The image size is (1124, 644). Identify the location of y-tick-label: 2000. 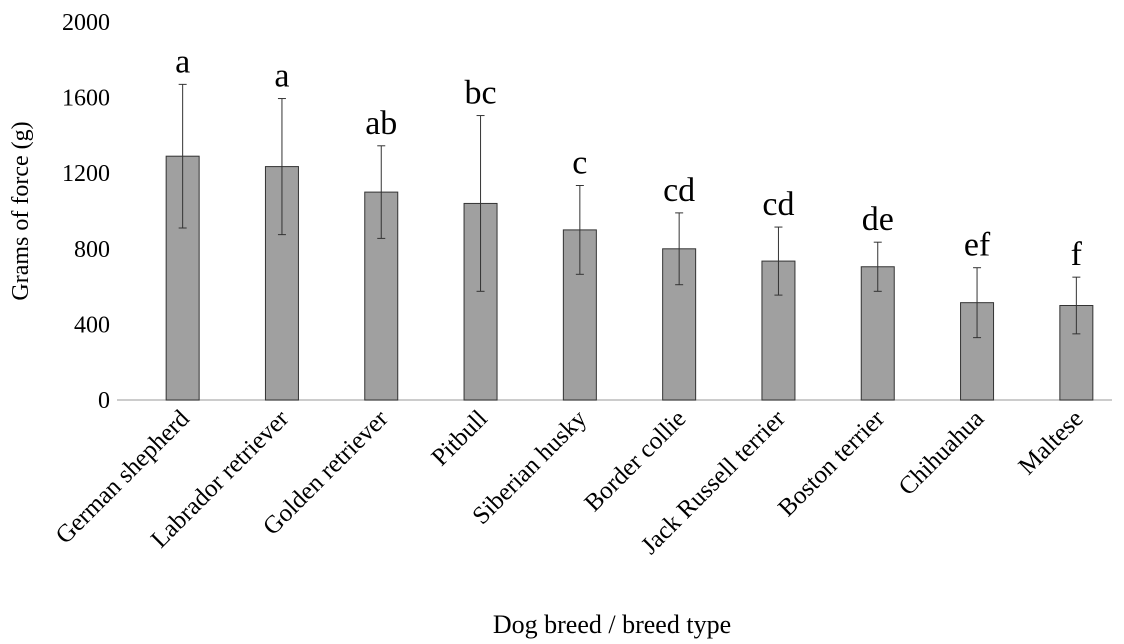
(86, 23).